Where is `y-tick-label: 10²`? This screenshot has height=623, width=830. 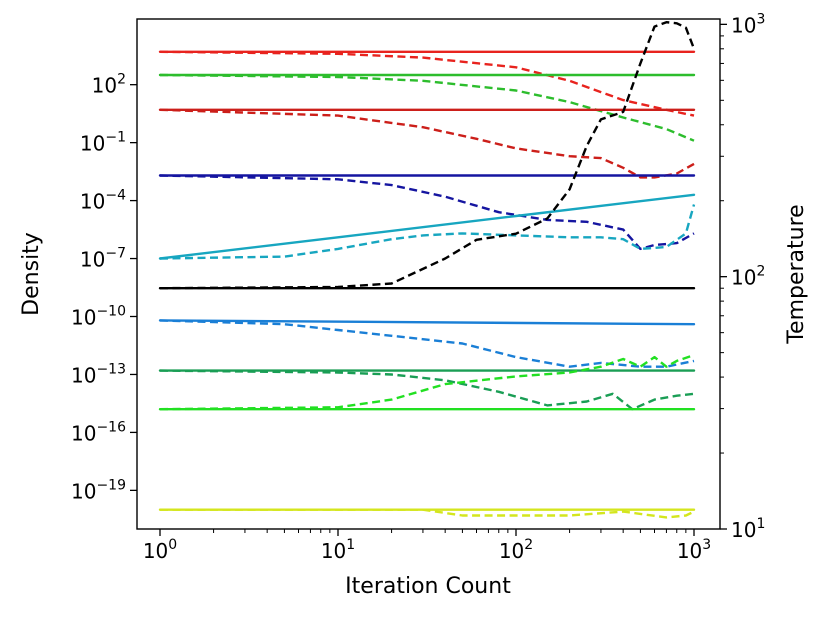
y-tick-label: 10² is located at coordinates (109, 85).